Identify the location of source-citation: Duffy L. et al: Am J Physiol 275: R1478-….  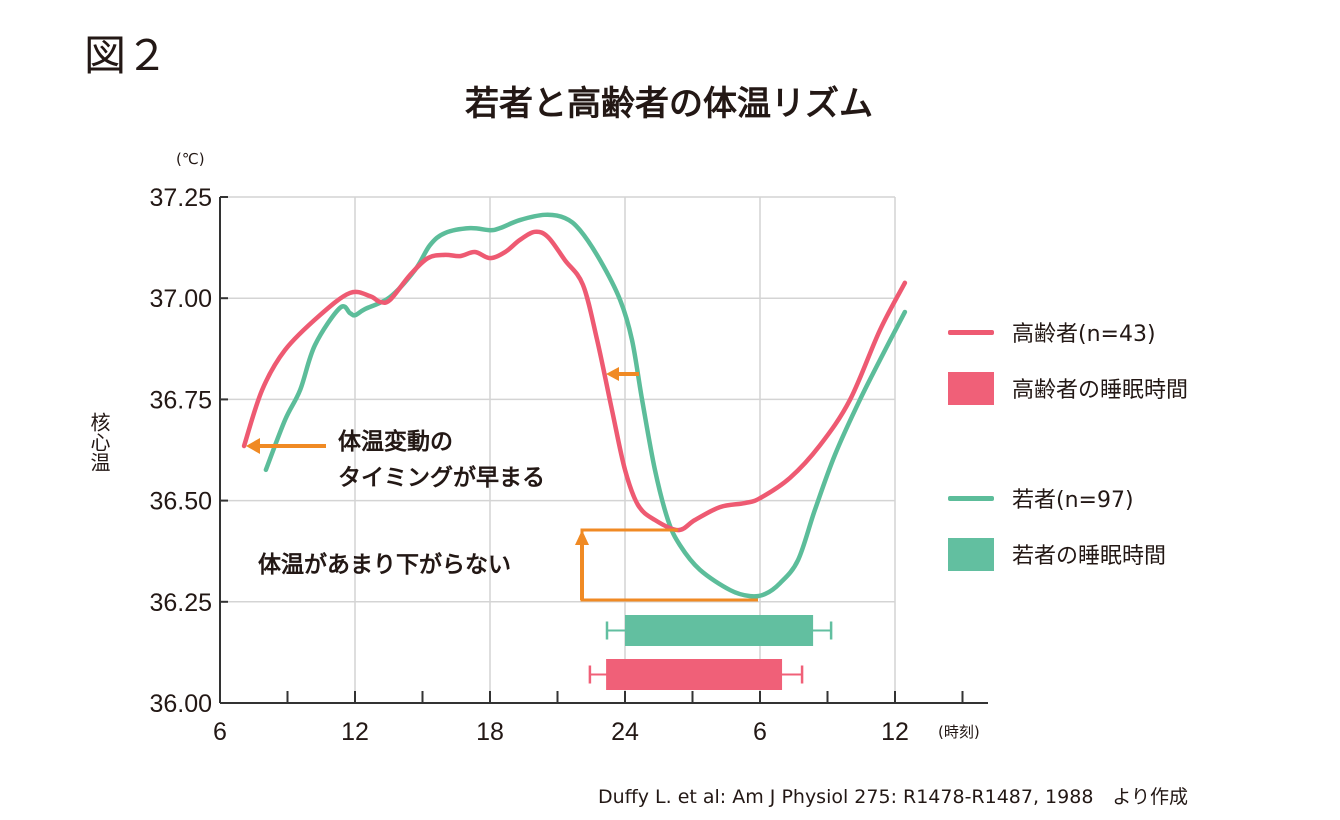
(893, 797).